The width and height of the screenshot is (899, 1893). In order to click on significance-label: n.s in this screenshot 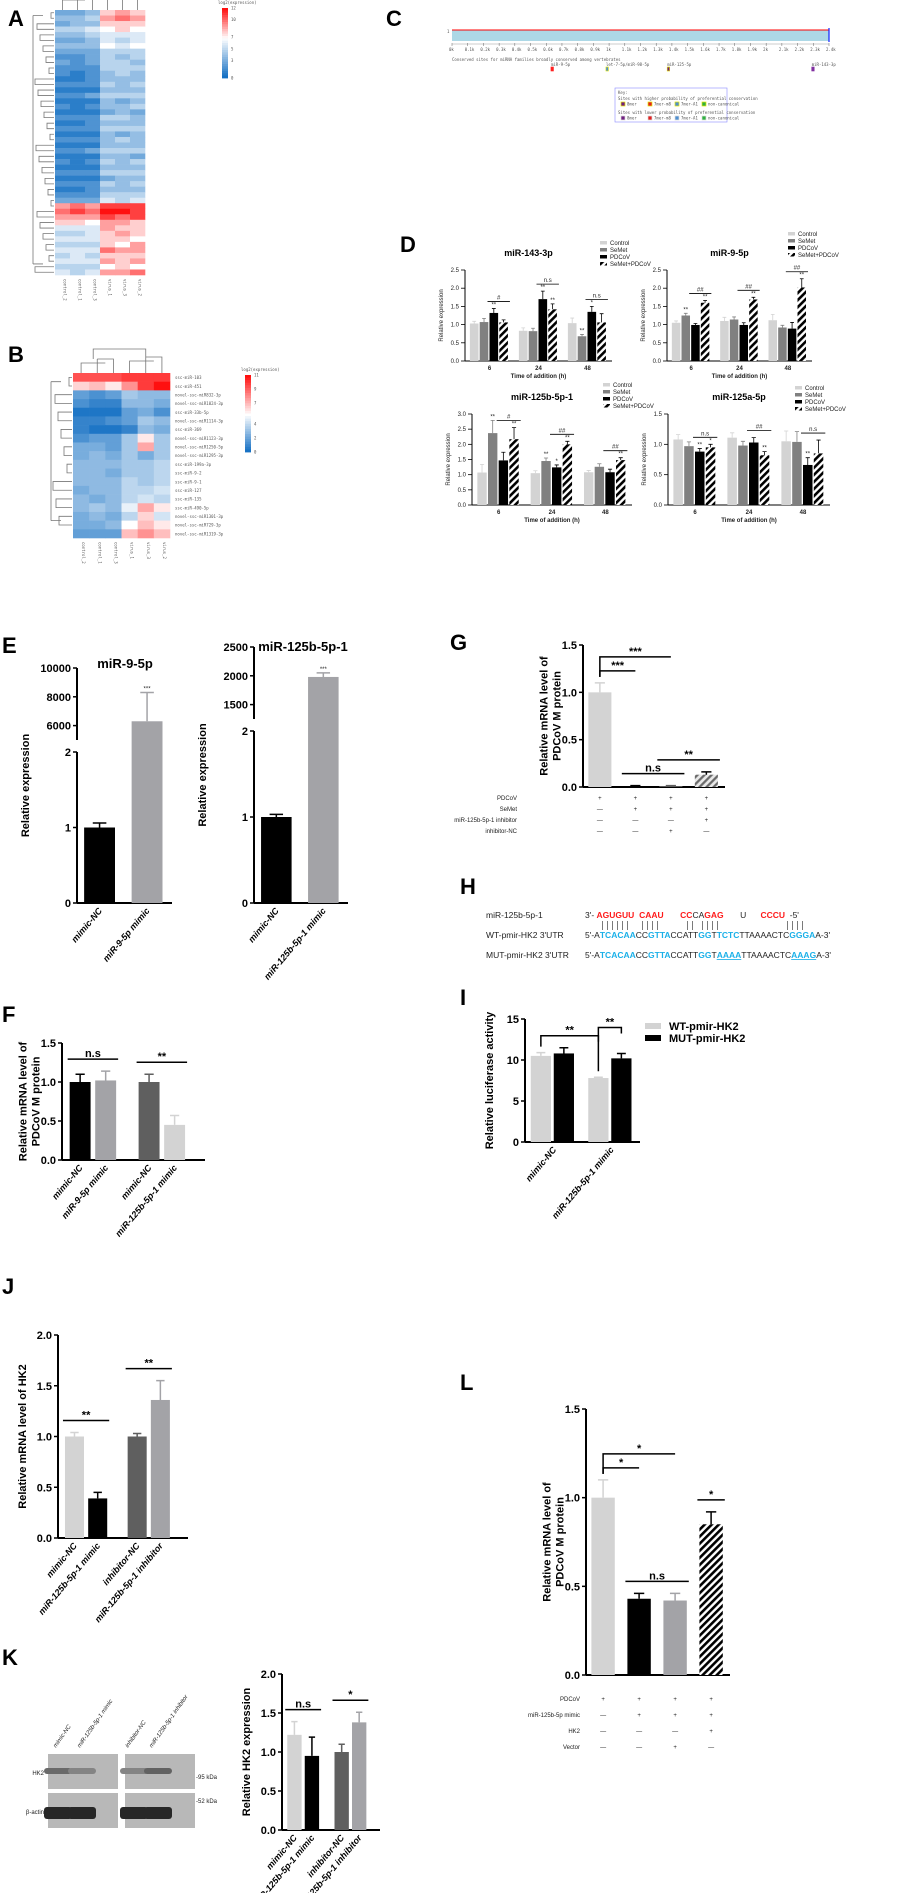, I will do `click(93, 1054)`.